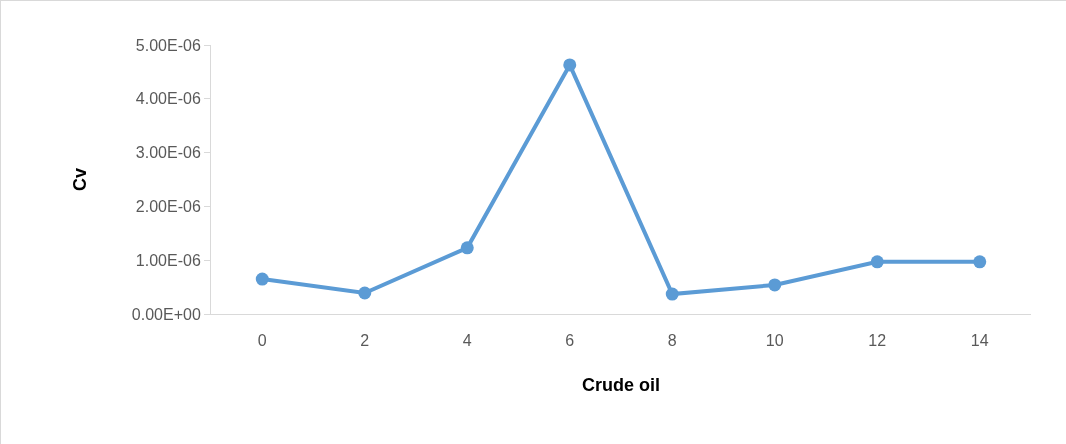 This screenshot has width=1066, height=444. I want to click on x-tick-label: 8, so click(672, 341).